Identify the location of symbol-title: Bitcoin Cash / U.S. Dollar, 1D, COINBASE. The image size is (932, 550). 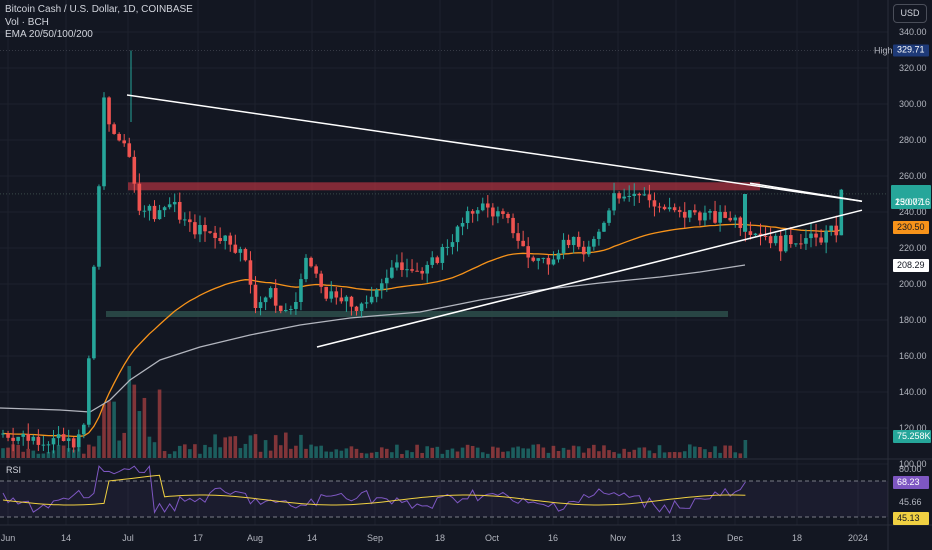
(99, 9).